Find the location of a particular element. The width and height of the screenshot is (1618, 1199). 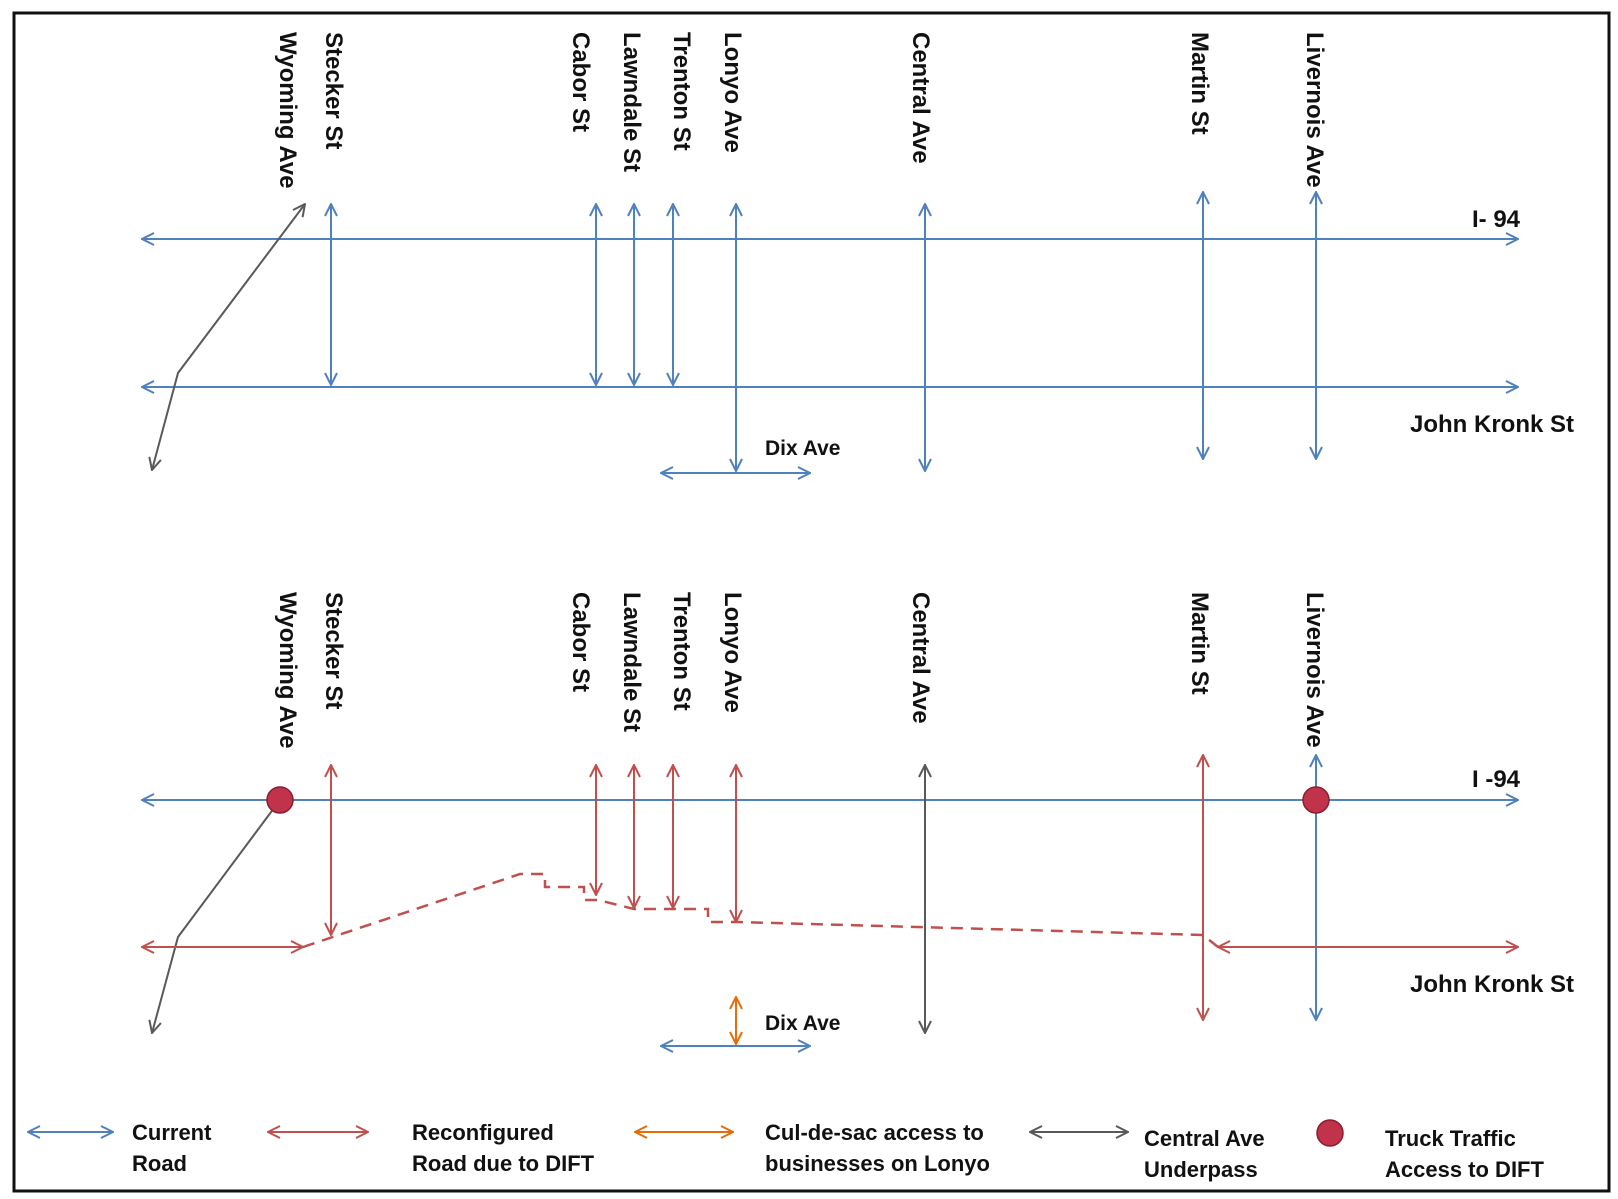

top-label-livernois: Livernois Ave is located at coordinates (1314, 110).